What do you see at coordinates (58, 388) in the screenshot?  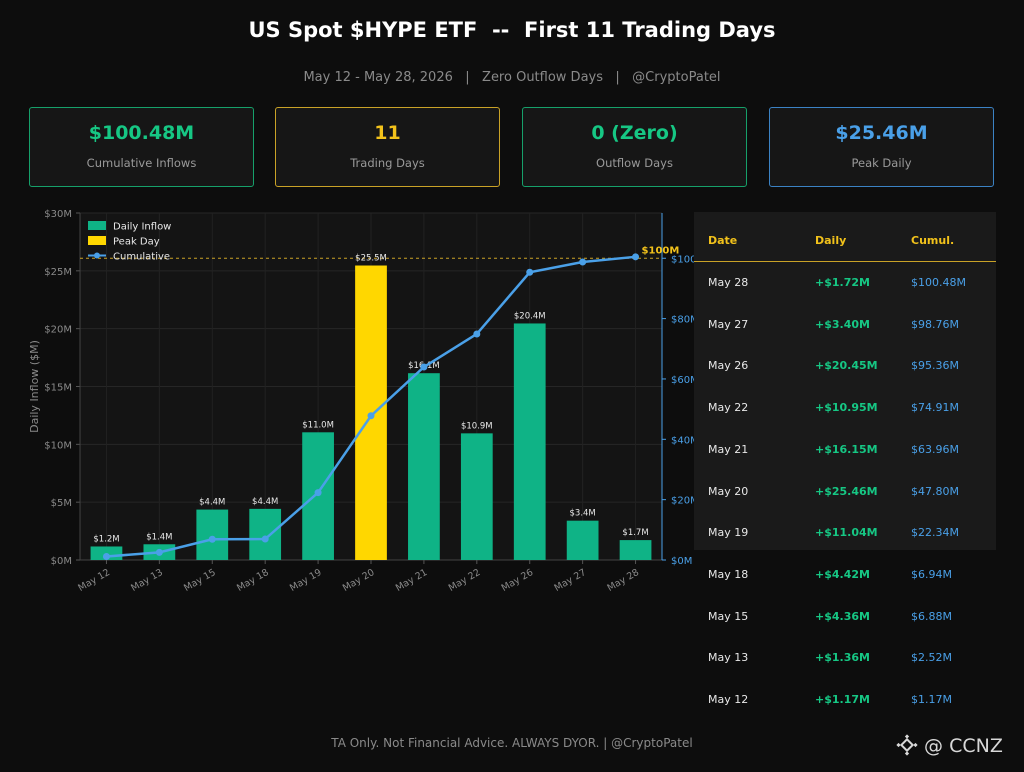 I see `y-tick-label: $15M` at bounding box center [58, 388].